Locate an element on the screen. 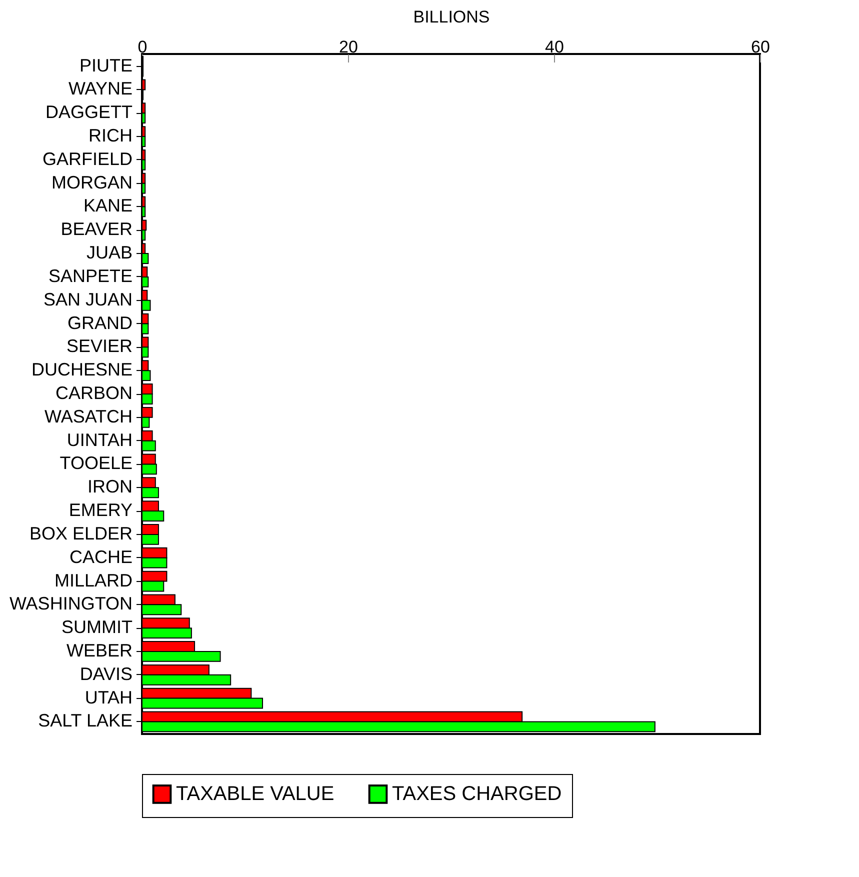 The image size is (859, 877). y-tick-label: WEBER is located at coordinates (99, 650).